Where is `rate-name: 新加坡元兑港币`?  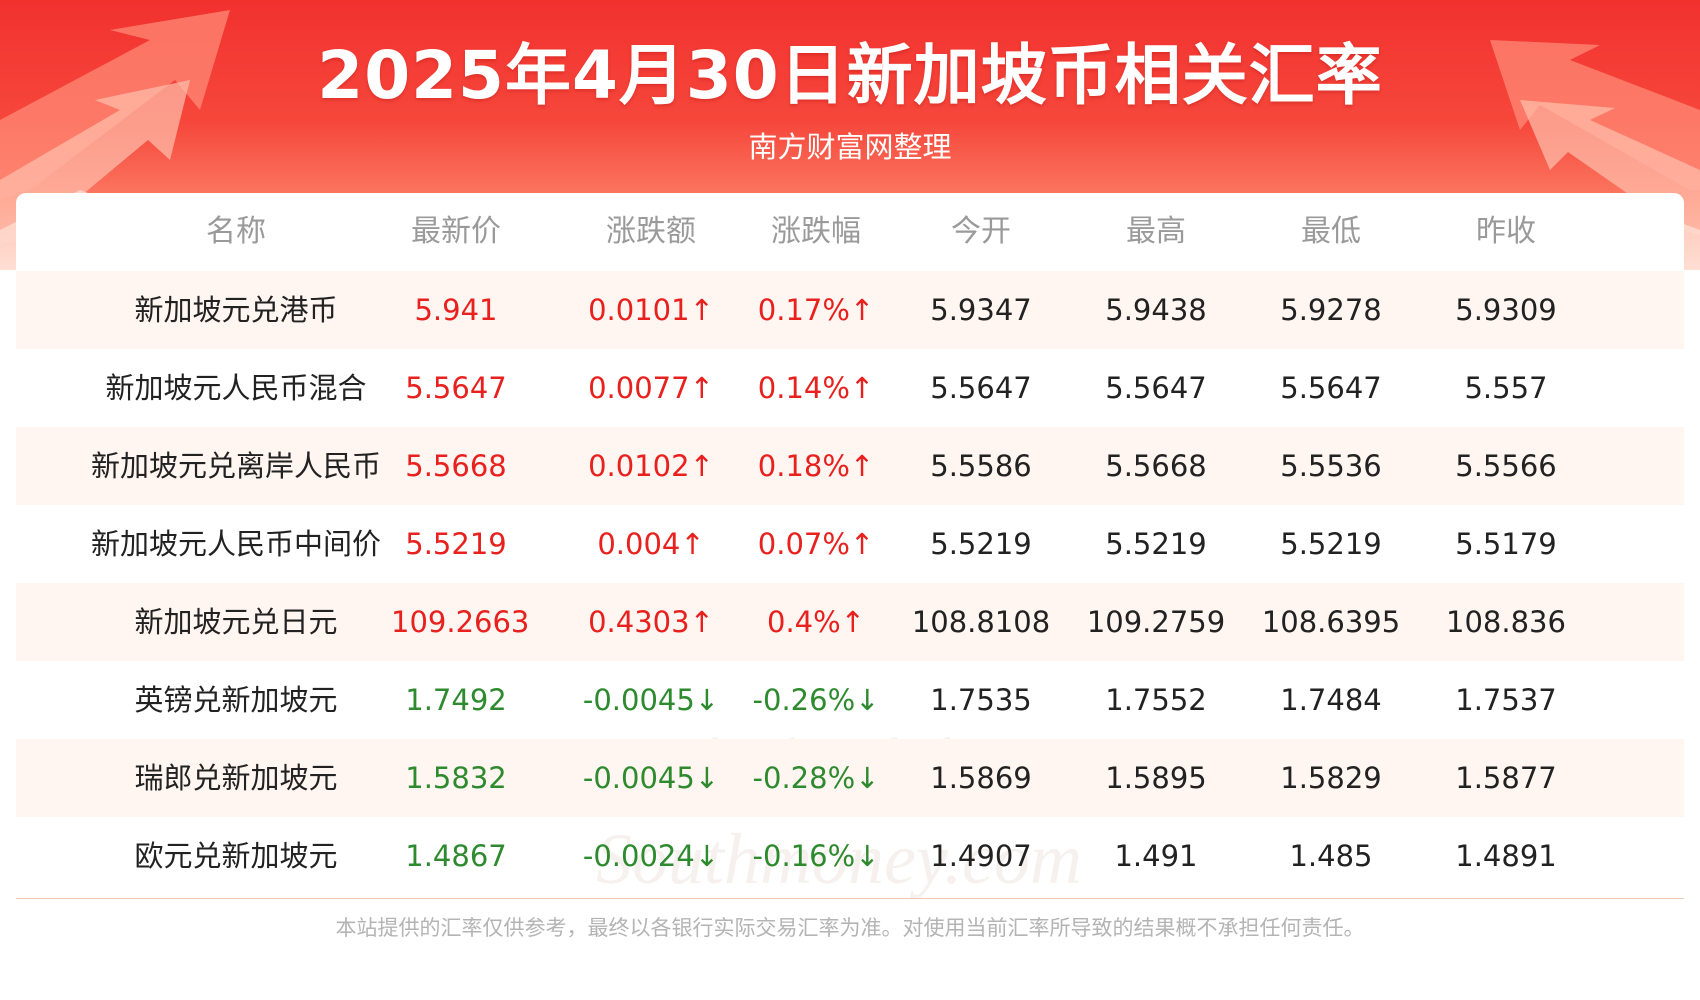 rate-name: 新加坡元兑港币 is located at coordinates (236, 310).